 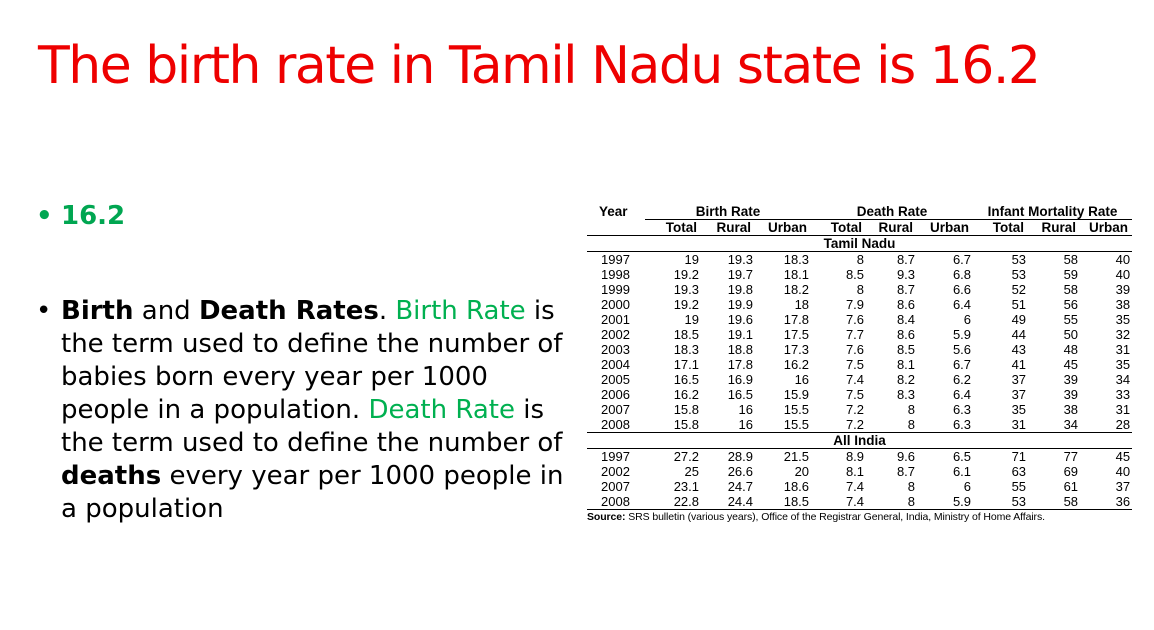 What do you see at coordinates (962, 471) in the screenshot?
I see `table-cell: 6.1` at bounding box center [962, 471].